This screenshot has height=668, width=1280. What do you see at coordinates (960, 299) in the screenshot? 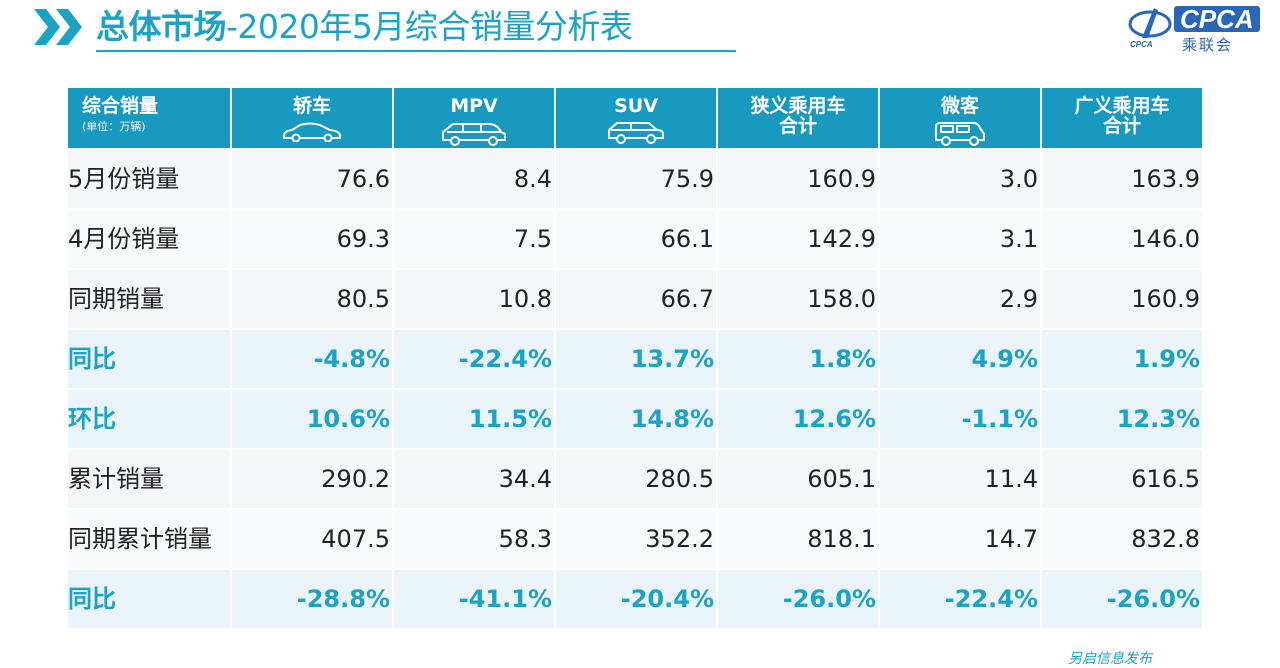
I see `table-cell: 2.9` at bounding box center [960, 299].